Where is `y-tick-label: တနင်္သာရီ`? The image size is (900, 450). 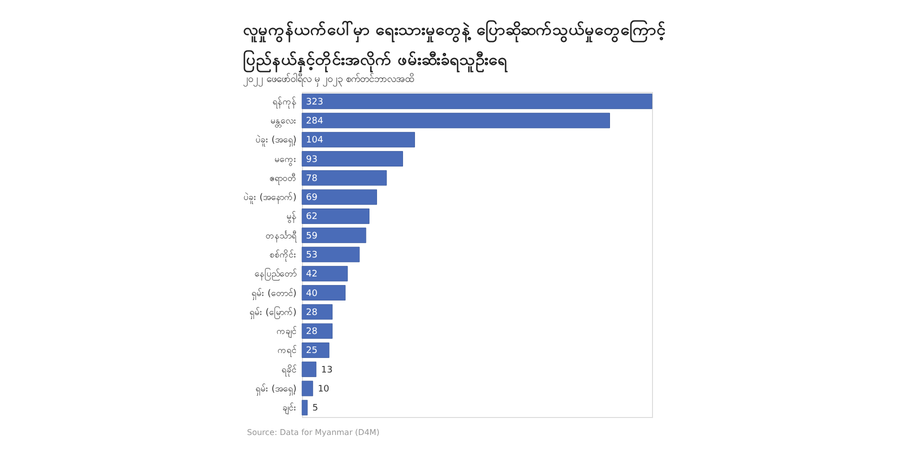 y-tick-label: တနင်္သာရီ is located at coordinates (282, 236).